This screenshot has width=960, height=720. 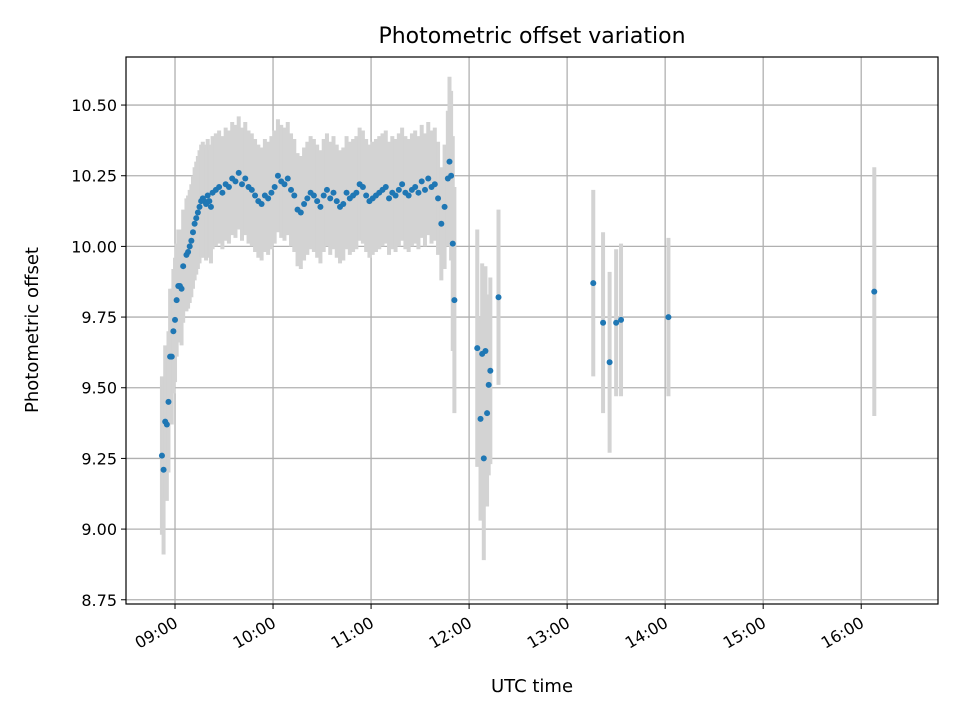 I want to click on y-tick-label: 9.50, so click(x=99, y=388).